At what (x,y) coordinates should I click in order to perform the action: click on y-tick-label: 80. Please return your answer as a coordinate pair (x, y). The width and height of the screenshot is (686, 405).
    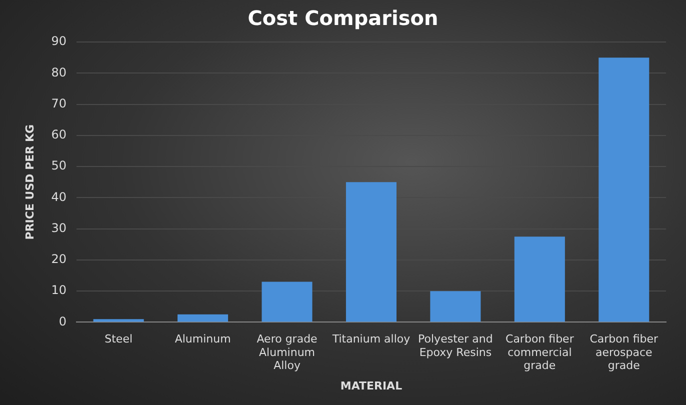
    Looking at the image, I should click on (58, 72).